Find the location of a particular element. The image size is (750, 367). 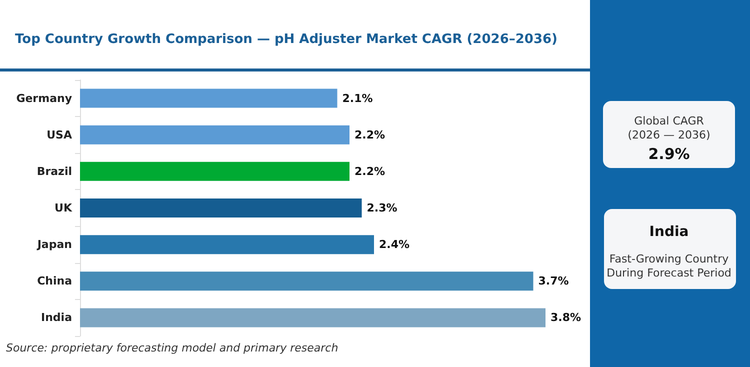

source-note: Source: proprietary forecasting model and primary research is located at coordinates (172, 348).